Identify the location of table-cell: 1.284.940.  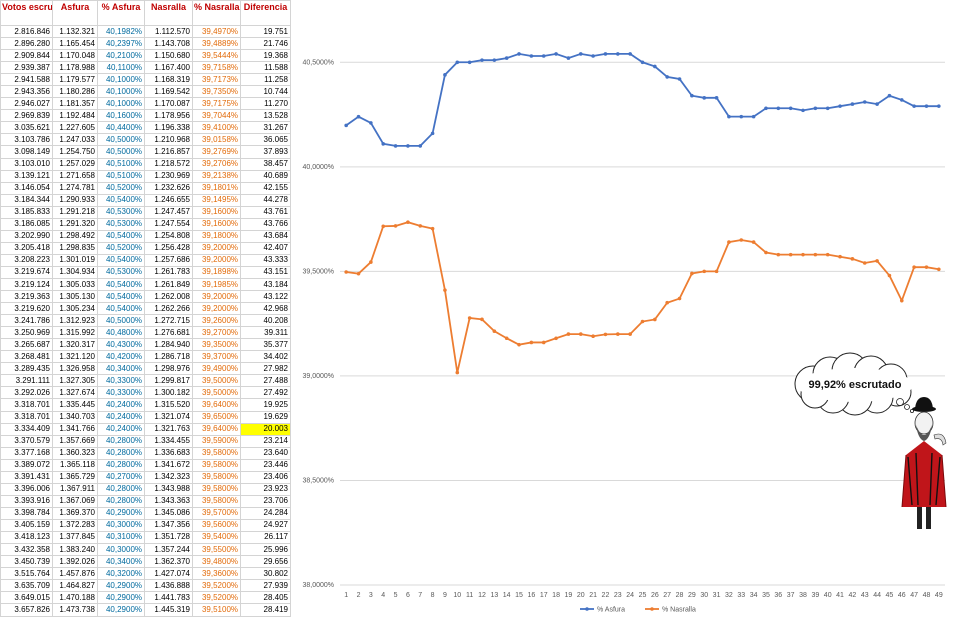
(168, 345).